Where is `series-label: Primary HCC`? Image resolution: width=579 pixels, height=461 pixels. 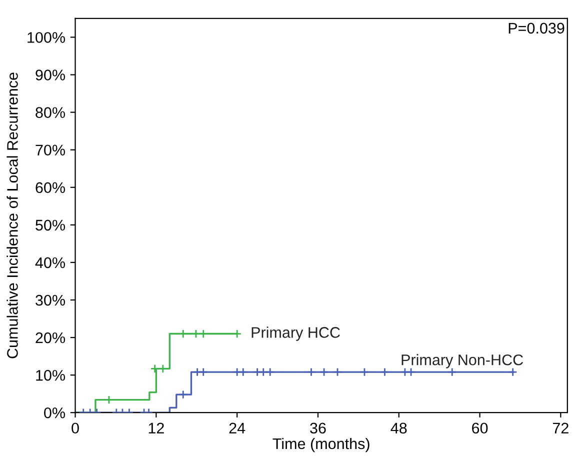
series-label: Primary HCC is located at coordinates (296, 333).